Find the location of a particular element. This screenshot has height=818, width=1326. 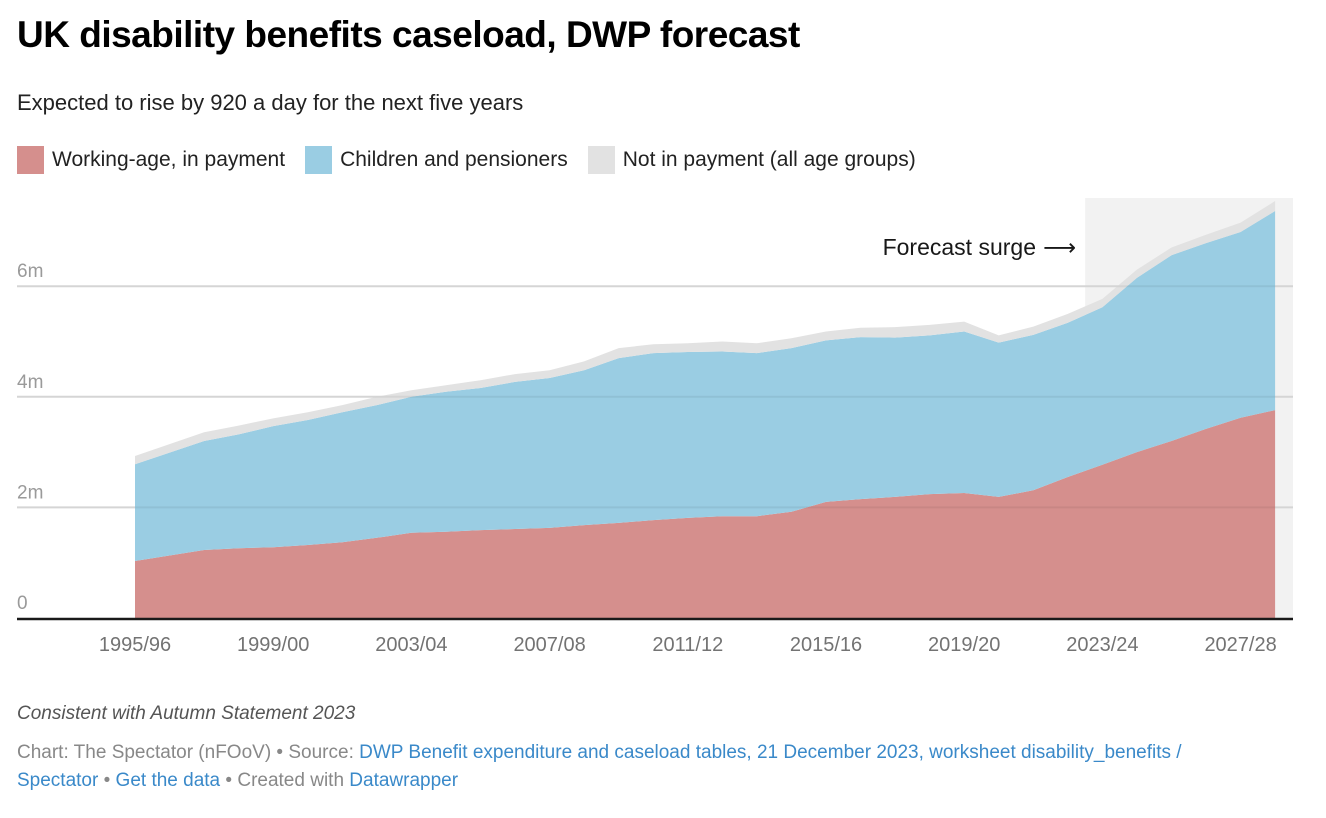

legend-item-children-pensioners: Children and pensioners is located at coordinates (436, 160).